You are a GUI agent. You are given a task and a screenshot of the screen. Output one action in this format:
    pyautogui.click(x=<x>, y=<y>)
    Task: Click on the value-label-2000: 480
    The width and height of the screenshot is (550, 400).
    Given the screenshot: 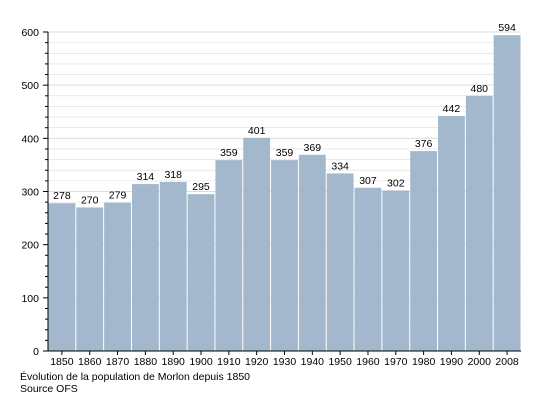 What is the action you would take?
    pyautogui.click(x=479, y=89)
    